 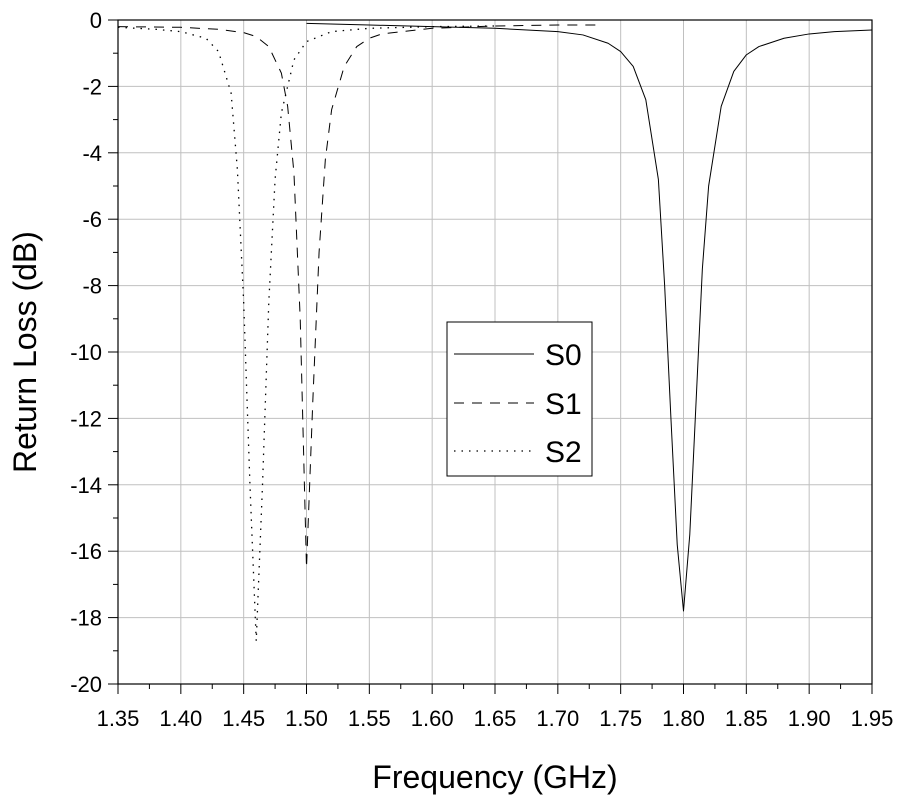 I want to click on x-axis-title: Frequency (GHz), so click(x=494, y=777).